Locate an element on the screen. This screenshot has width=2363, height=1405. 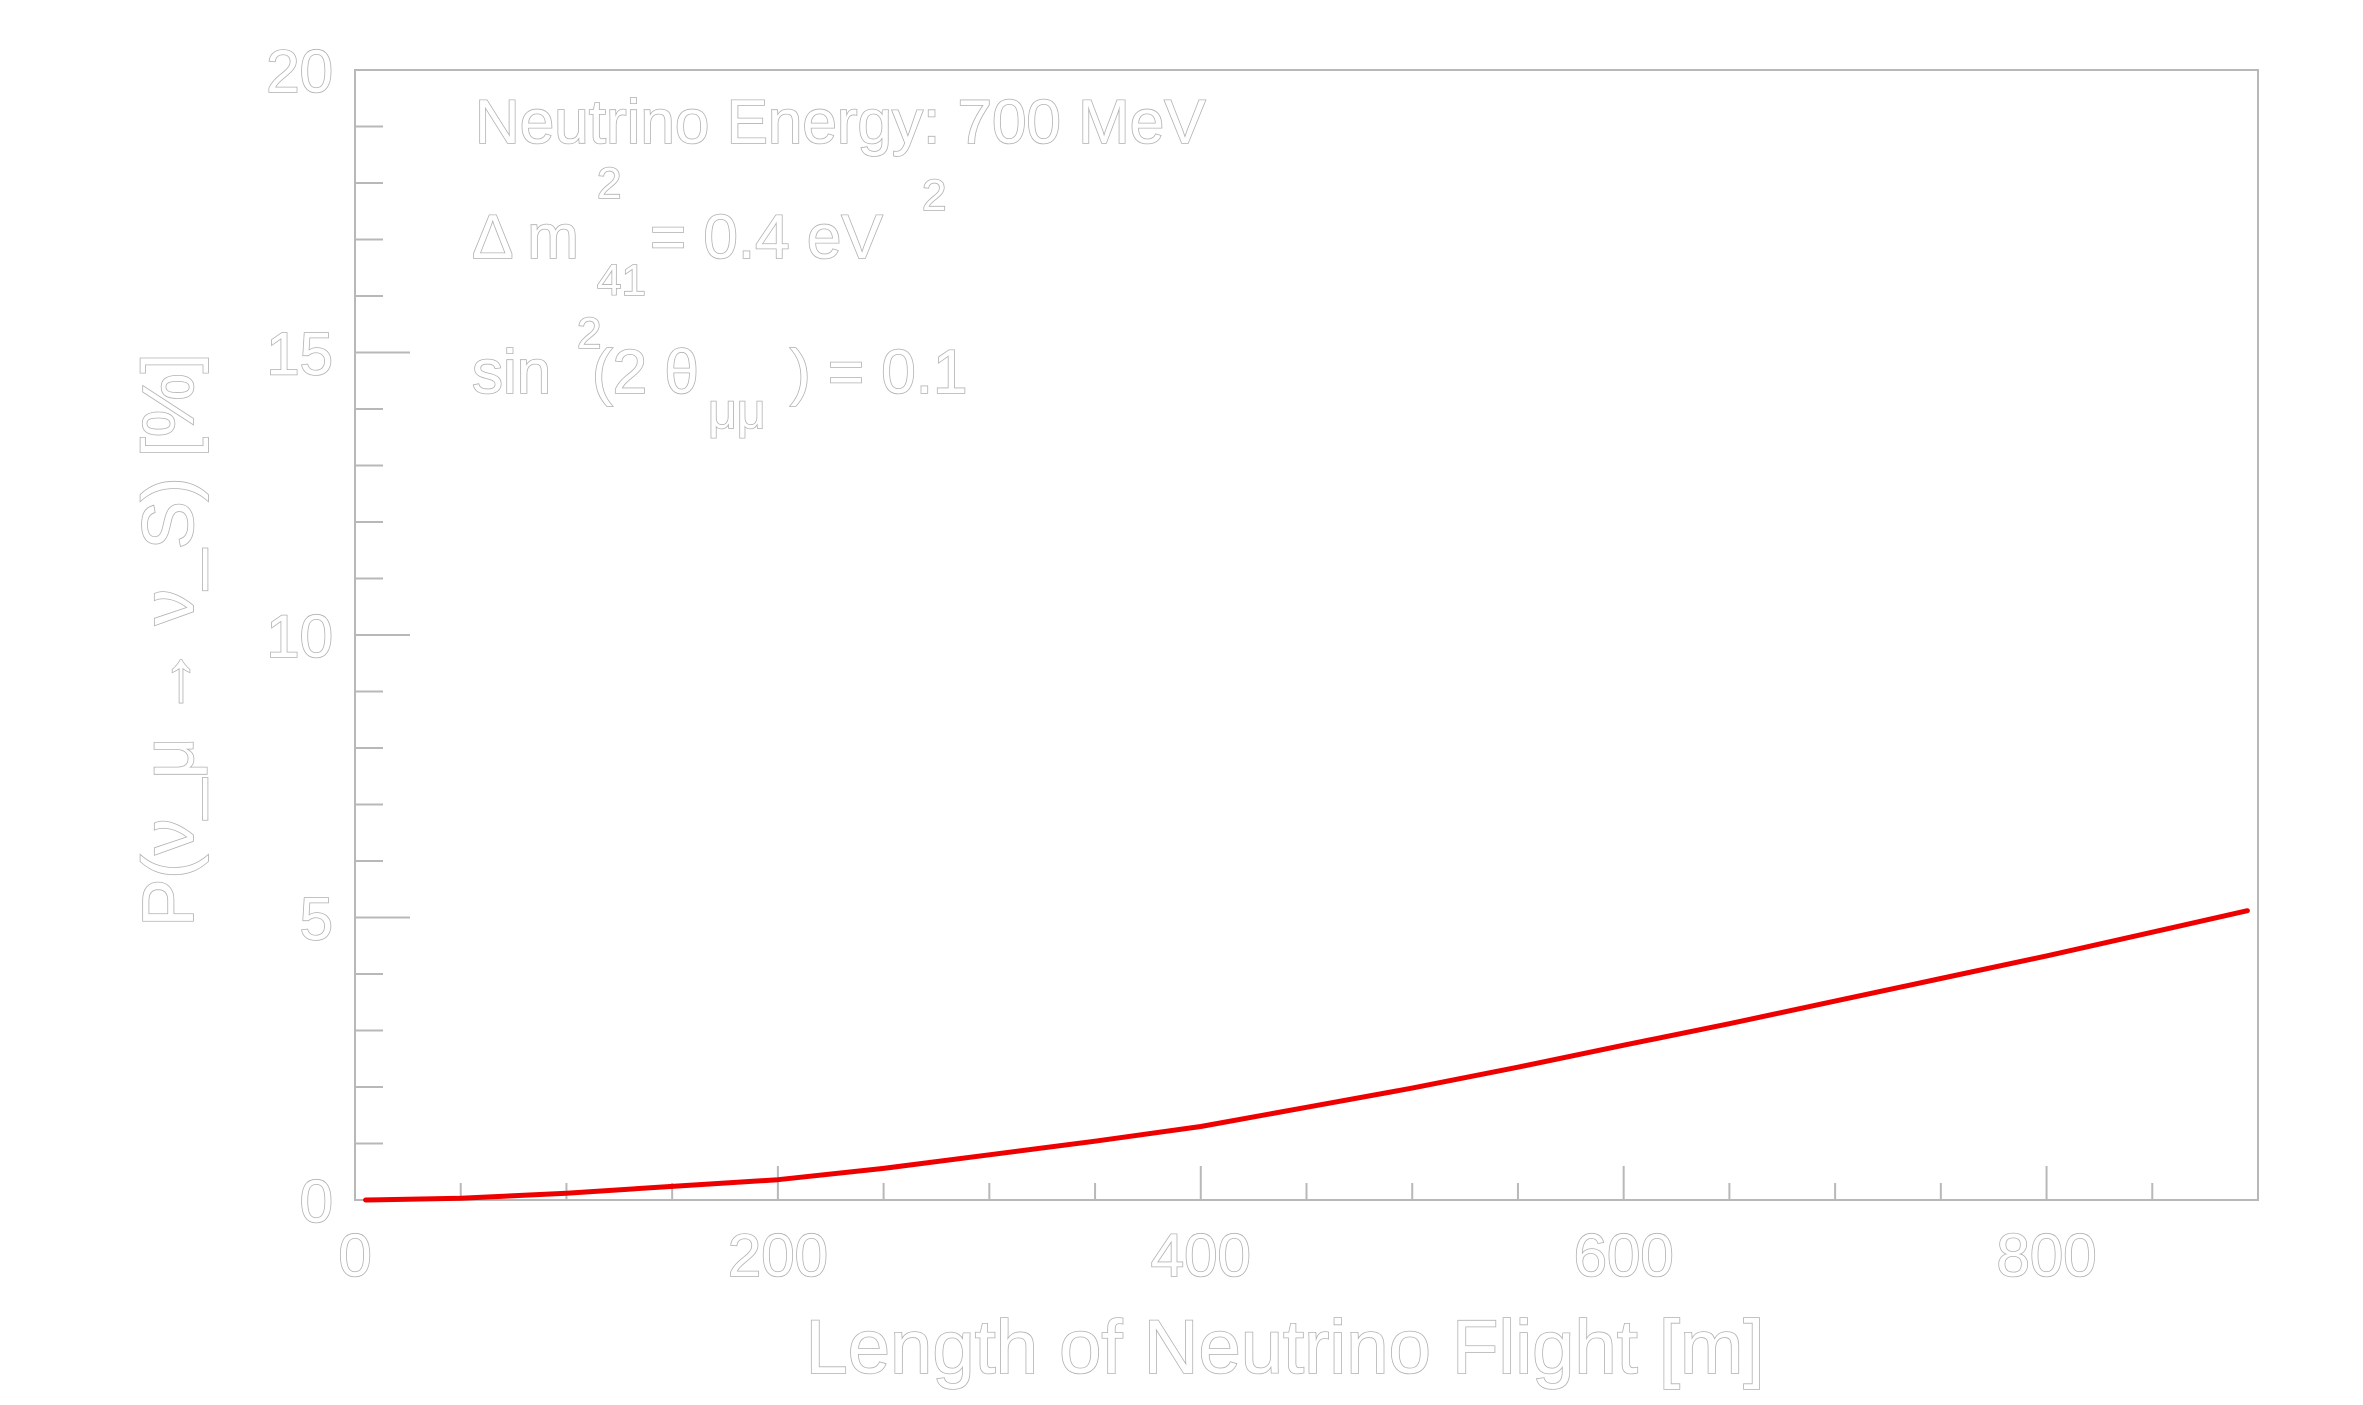
y-tick-label: 15 is located at coordinates (299, 354).